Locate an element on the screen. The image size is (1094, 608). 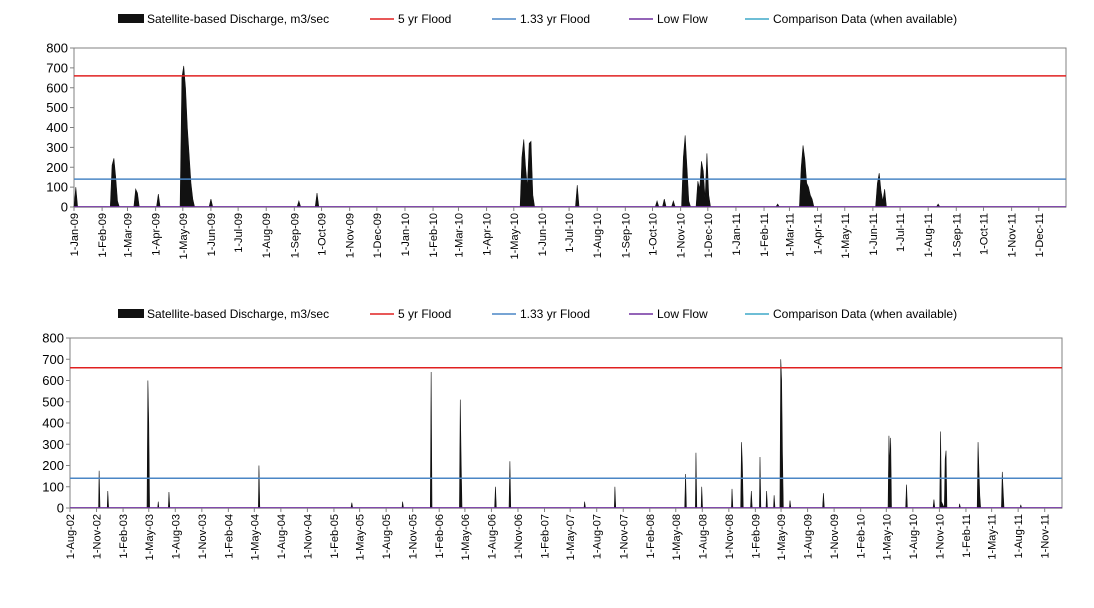
x-tick-label: 1-Nov-06 is located at coordinates (519, 536).